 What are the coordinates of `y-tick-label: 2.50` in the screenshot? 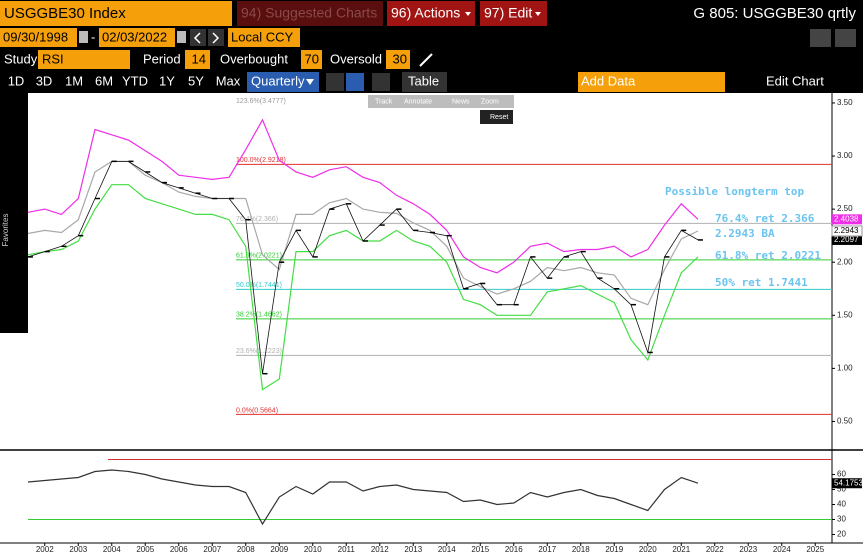 It's located at (845, 208).